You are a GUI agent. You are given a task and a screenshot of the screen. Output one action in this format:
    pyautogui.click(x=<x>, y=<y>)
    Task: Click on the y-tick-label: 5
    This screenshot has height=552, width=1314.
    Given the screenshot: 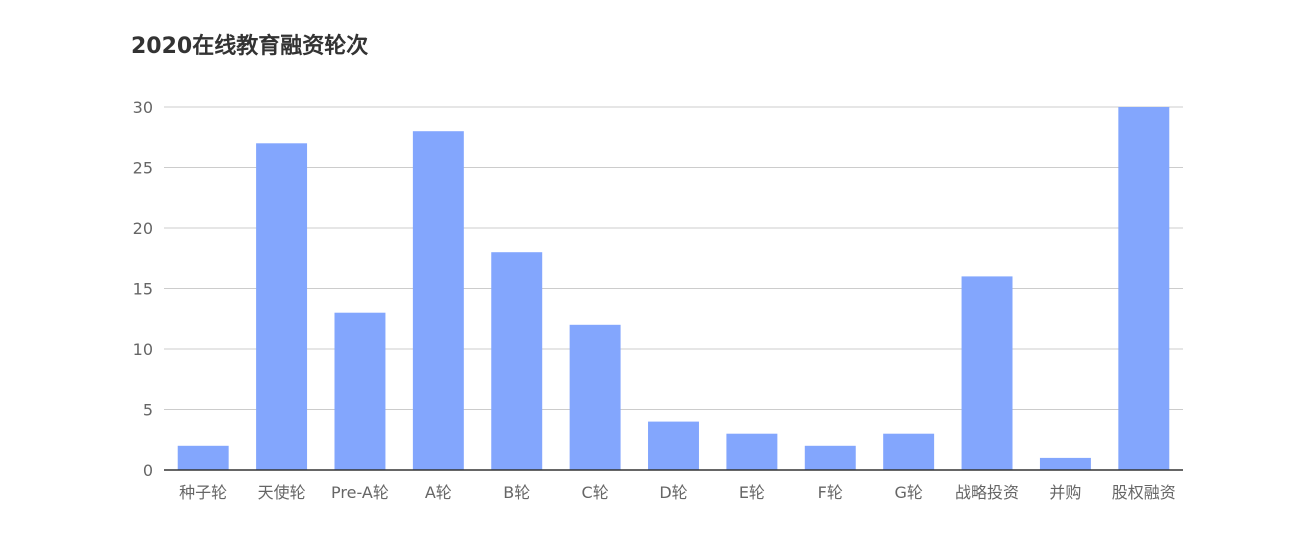 What is the action you would take?
    pyautogui.click(x=148, y=410)
    